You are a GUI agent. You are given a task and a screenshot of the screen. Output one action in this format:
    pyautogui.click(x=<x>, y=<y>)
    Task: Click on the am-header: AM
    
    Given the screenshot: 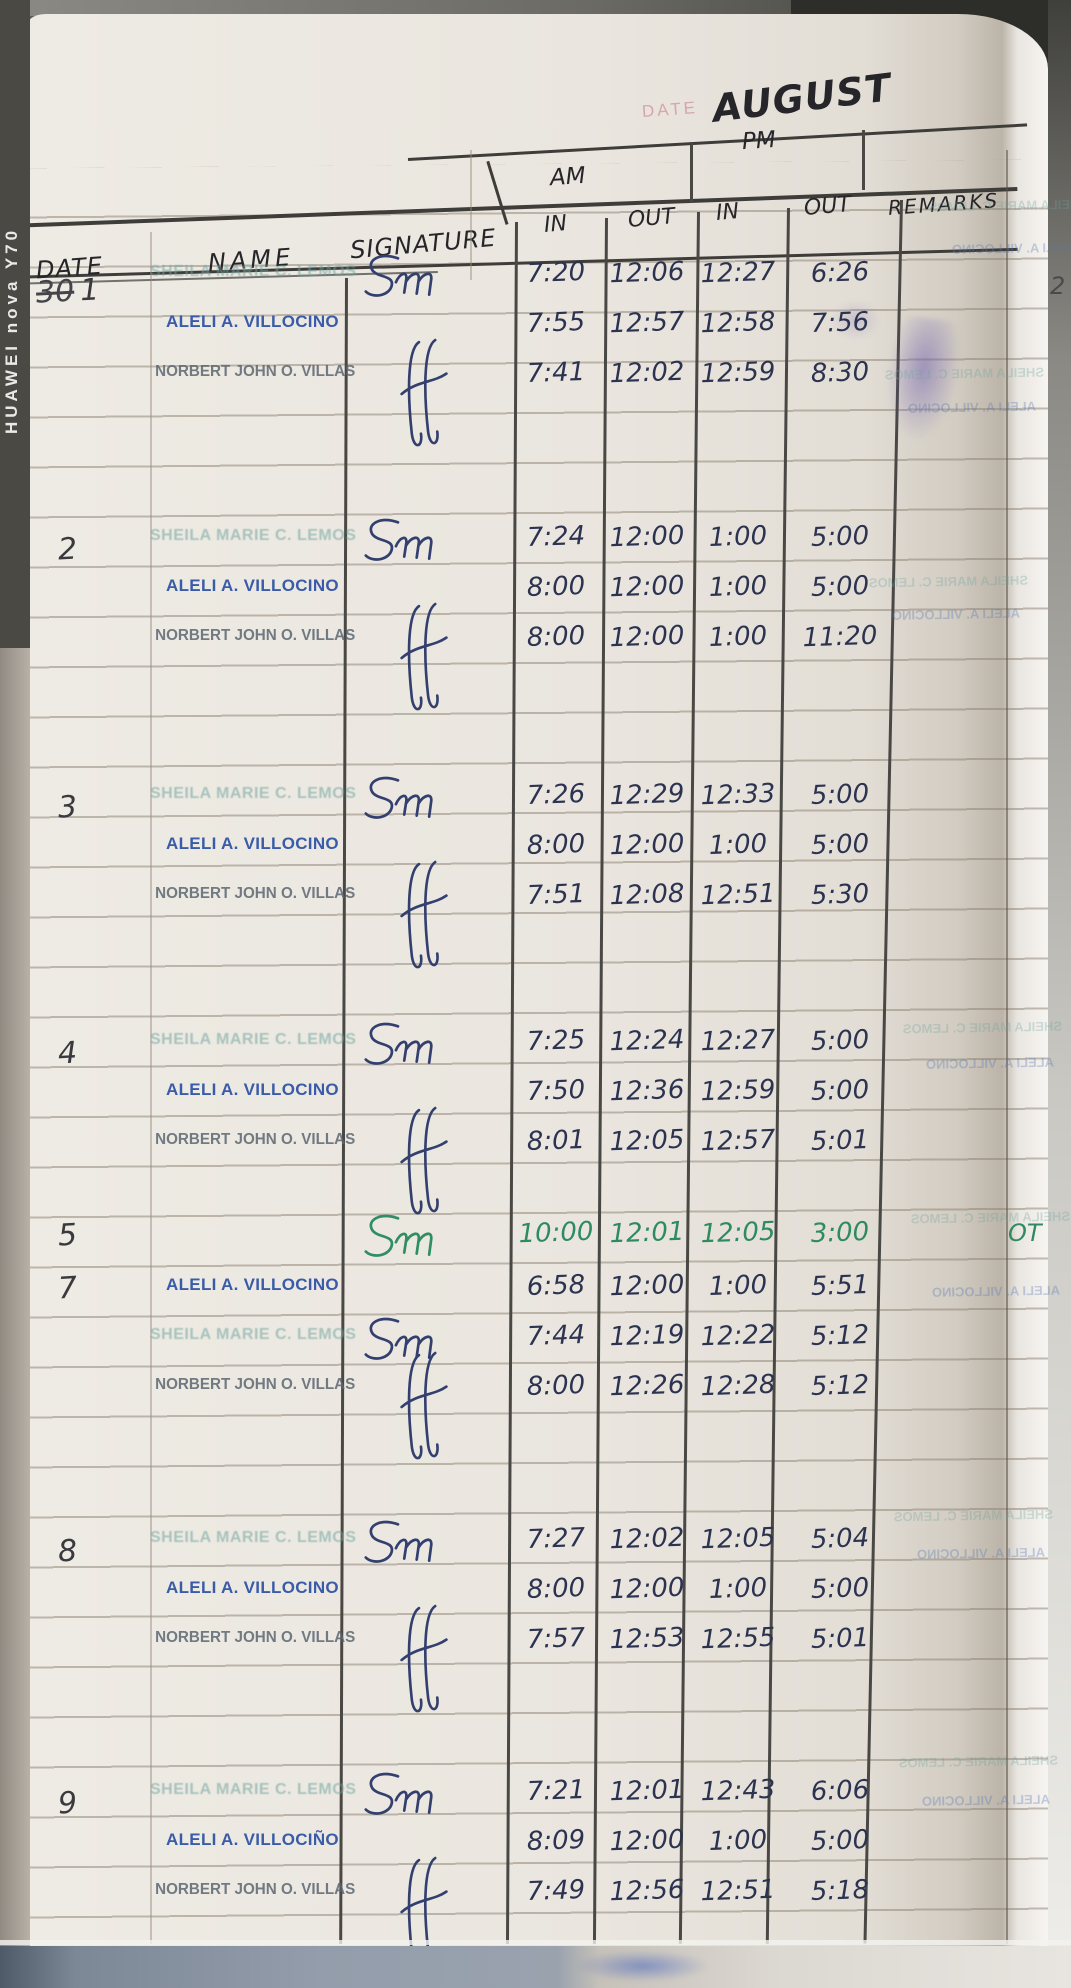 What is the action you would take?
    pyautogui.click(x=568, y=177)
    